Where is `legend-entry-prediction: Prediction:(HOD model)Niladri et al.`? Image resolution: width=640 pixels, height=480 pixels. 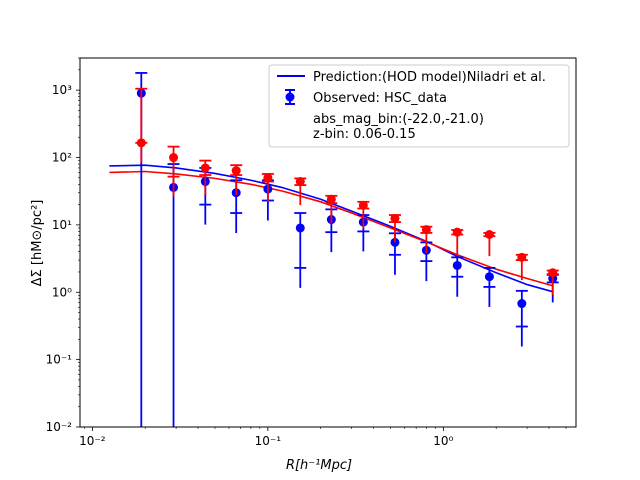
legend-entry-prediction: Prediction:(HOD model)Niladri et al. is located at coordinates (429, 77).